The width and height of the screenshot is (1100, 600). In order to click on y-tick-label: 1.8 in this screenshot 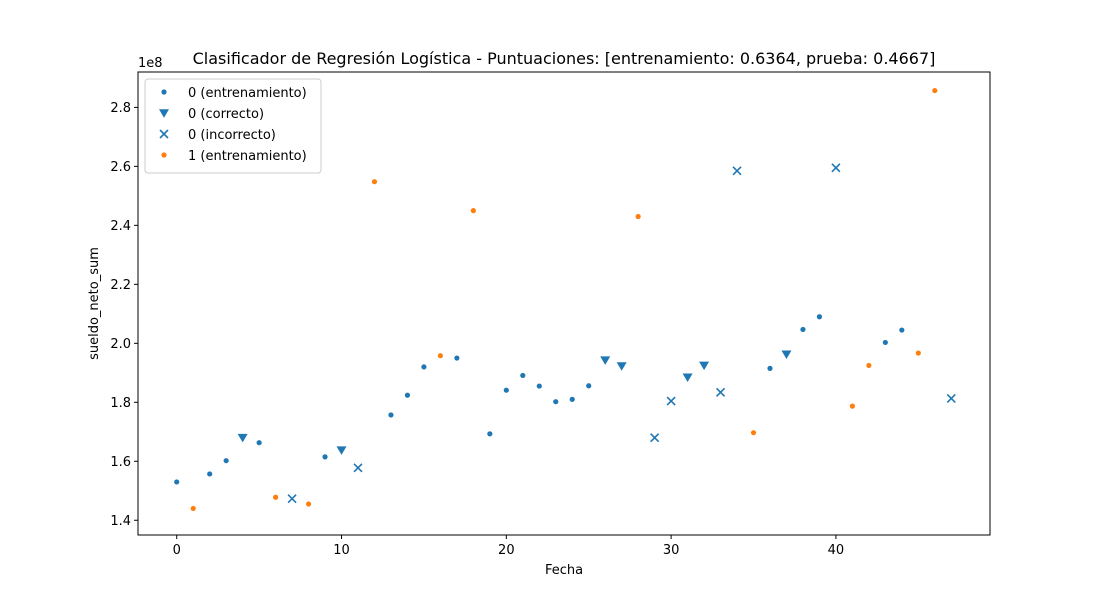, I will do `click(120, 403)`.